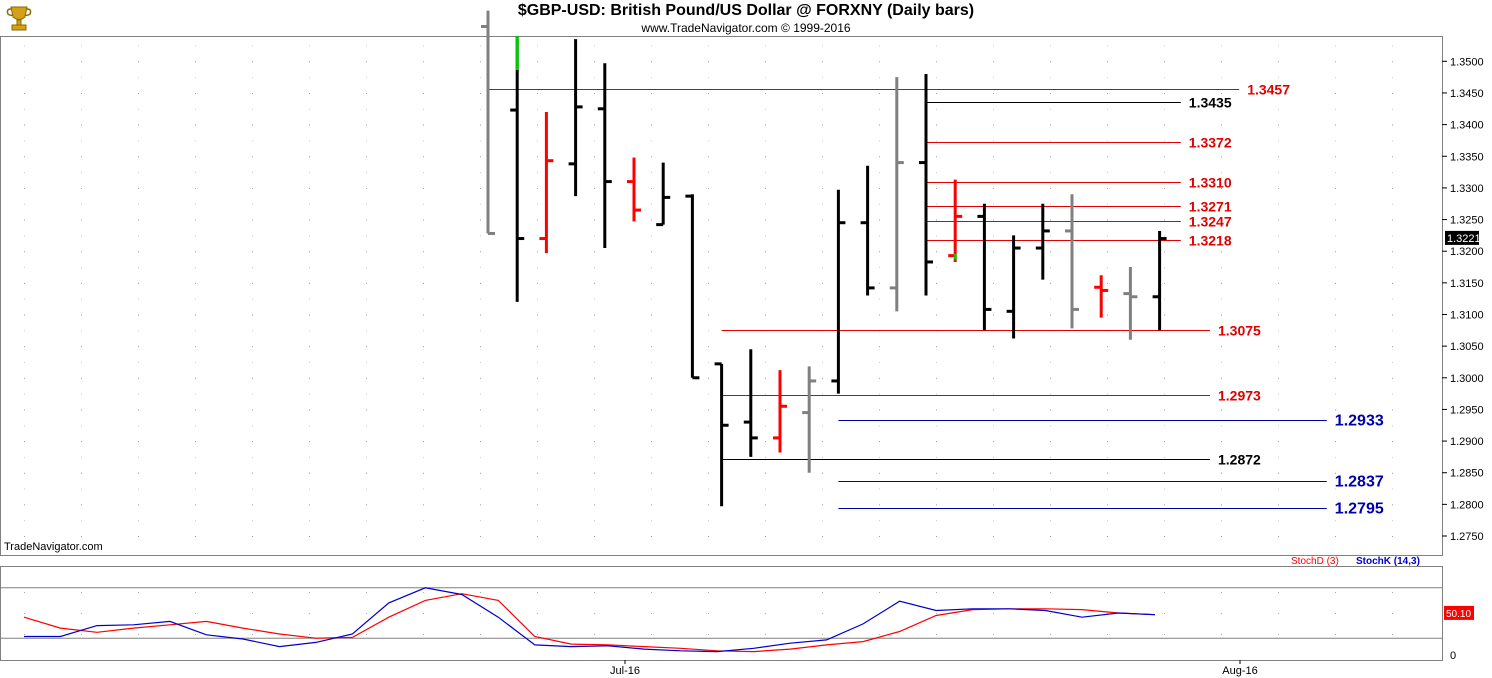 The width and height of the screenshot is (1492, 678). Describe the element at coordinates (1467, 474) in the screenshot. I see `y-tick-label: 1.2850` at that location.